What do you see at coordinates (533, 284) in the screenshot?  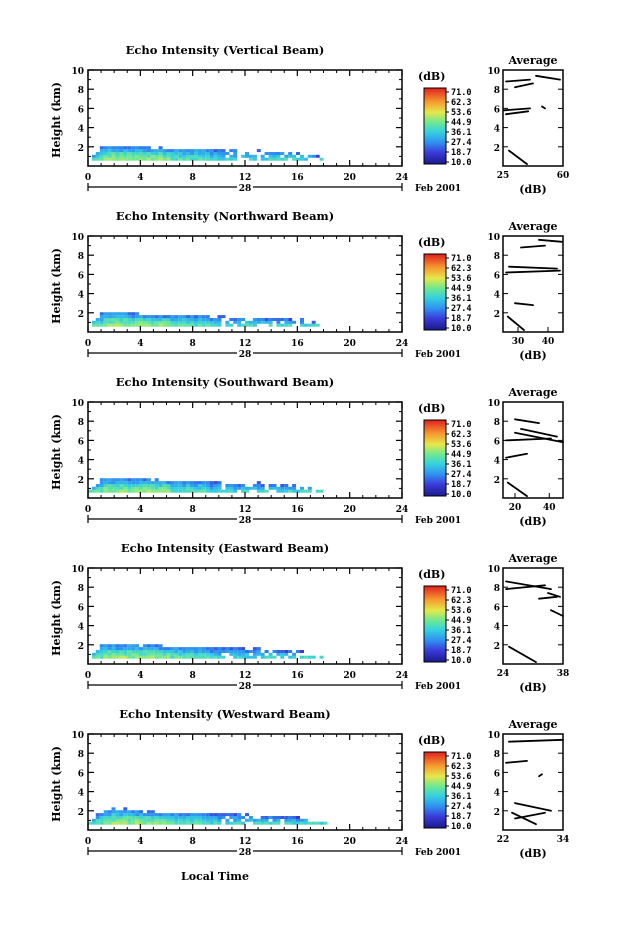 I see `average-frame` at bounding box center [533, 284].